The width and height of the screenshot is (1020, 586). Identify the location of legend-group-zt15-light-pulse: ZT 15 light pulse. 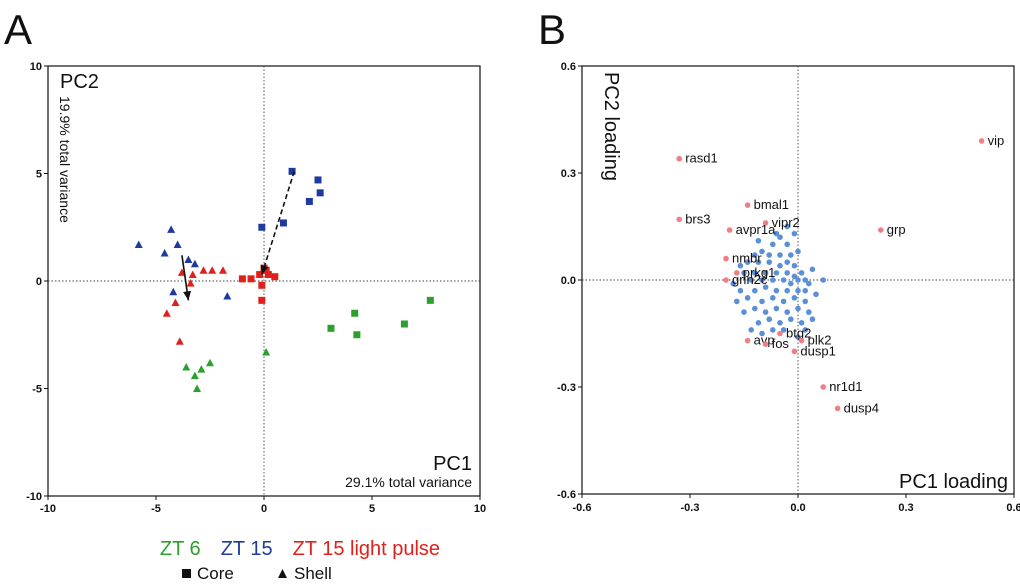
(367, 549).